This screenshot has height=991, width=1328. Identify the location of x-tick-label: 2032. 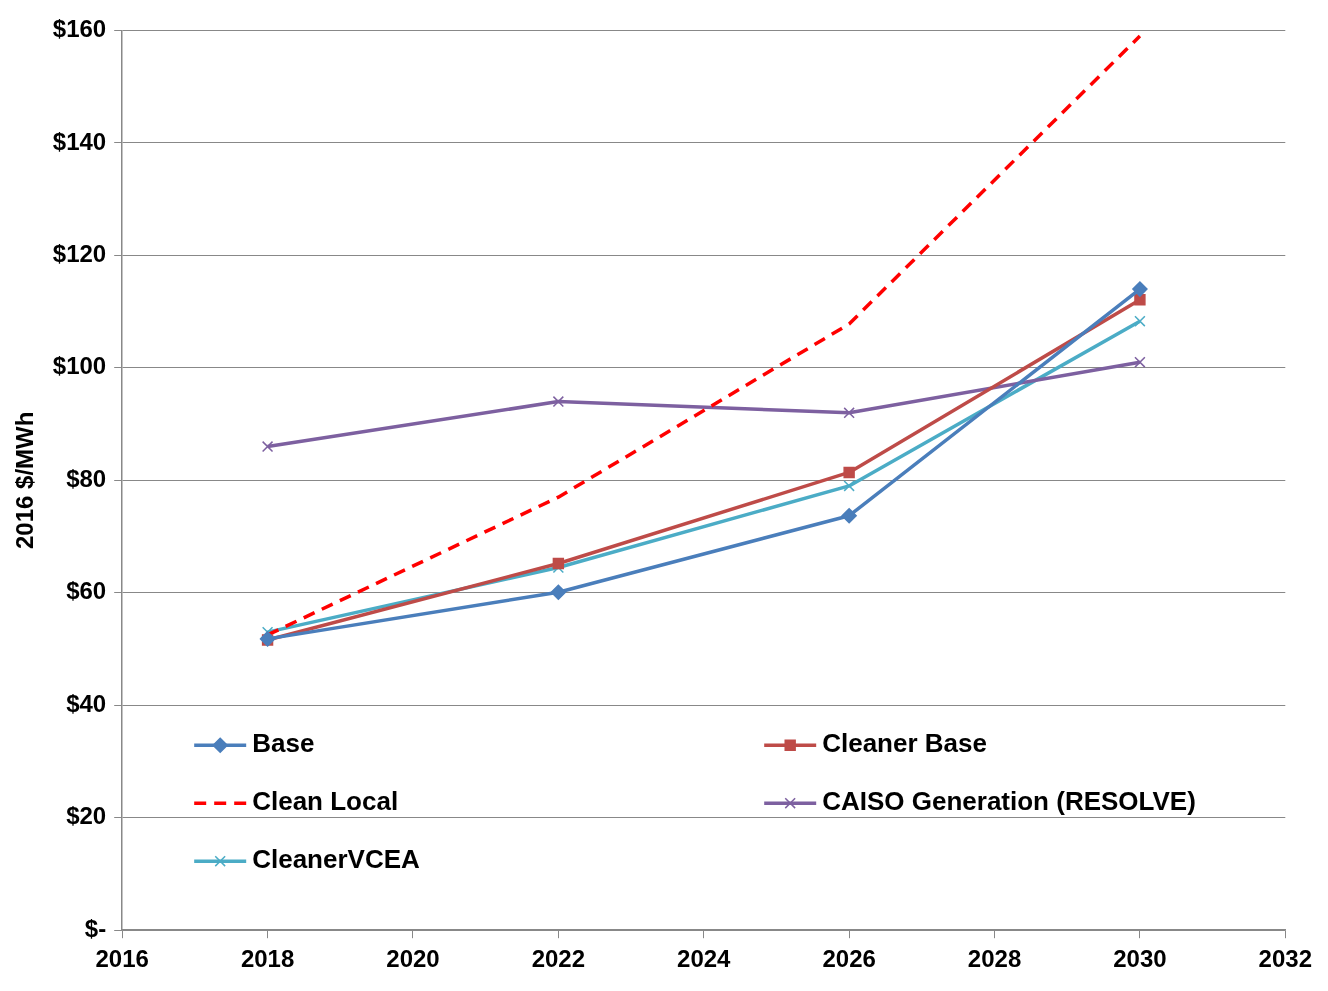
(1285, 959).